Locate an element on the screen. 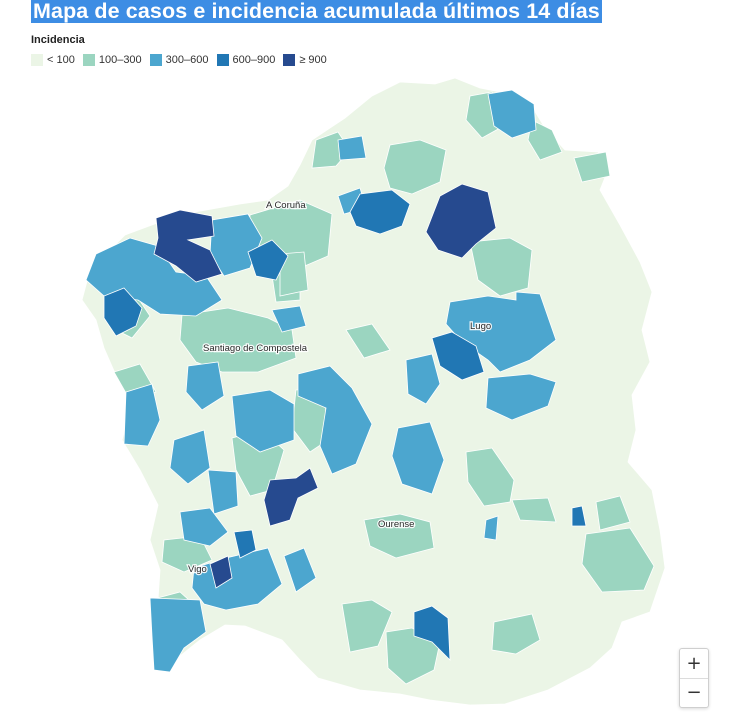 This screenshot has width=740, height=718. legend-label: < 100 is located at coordinates (61, 60).